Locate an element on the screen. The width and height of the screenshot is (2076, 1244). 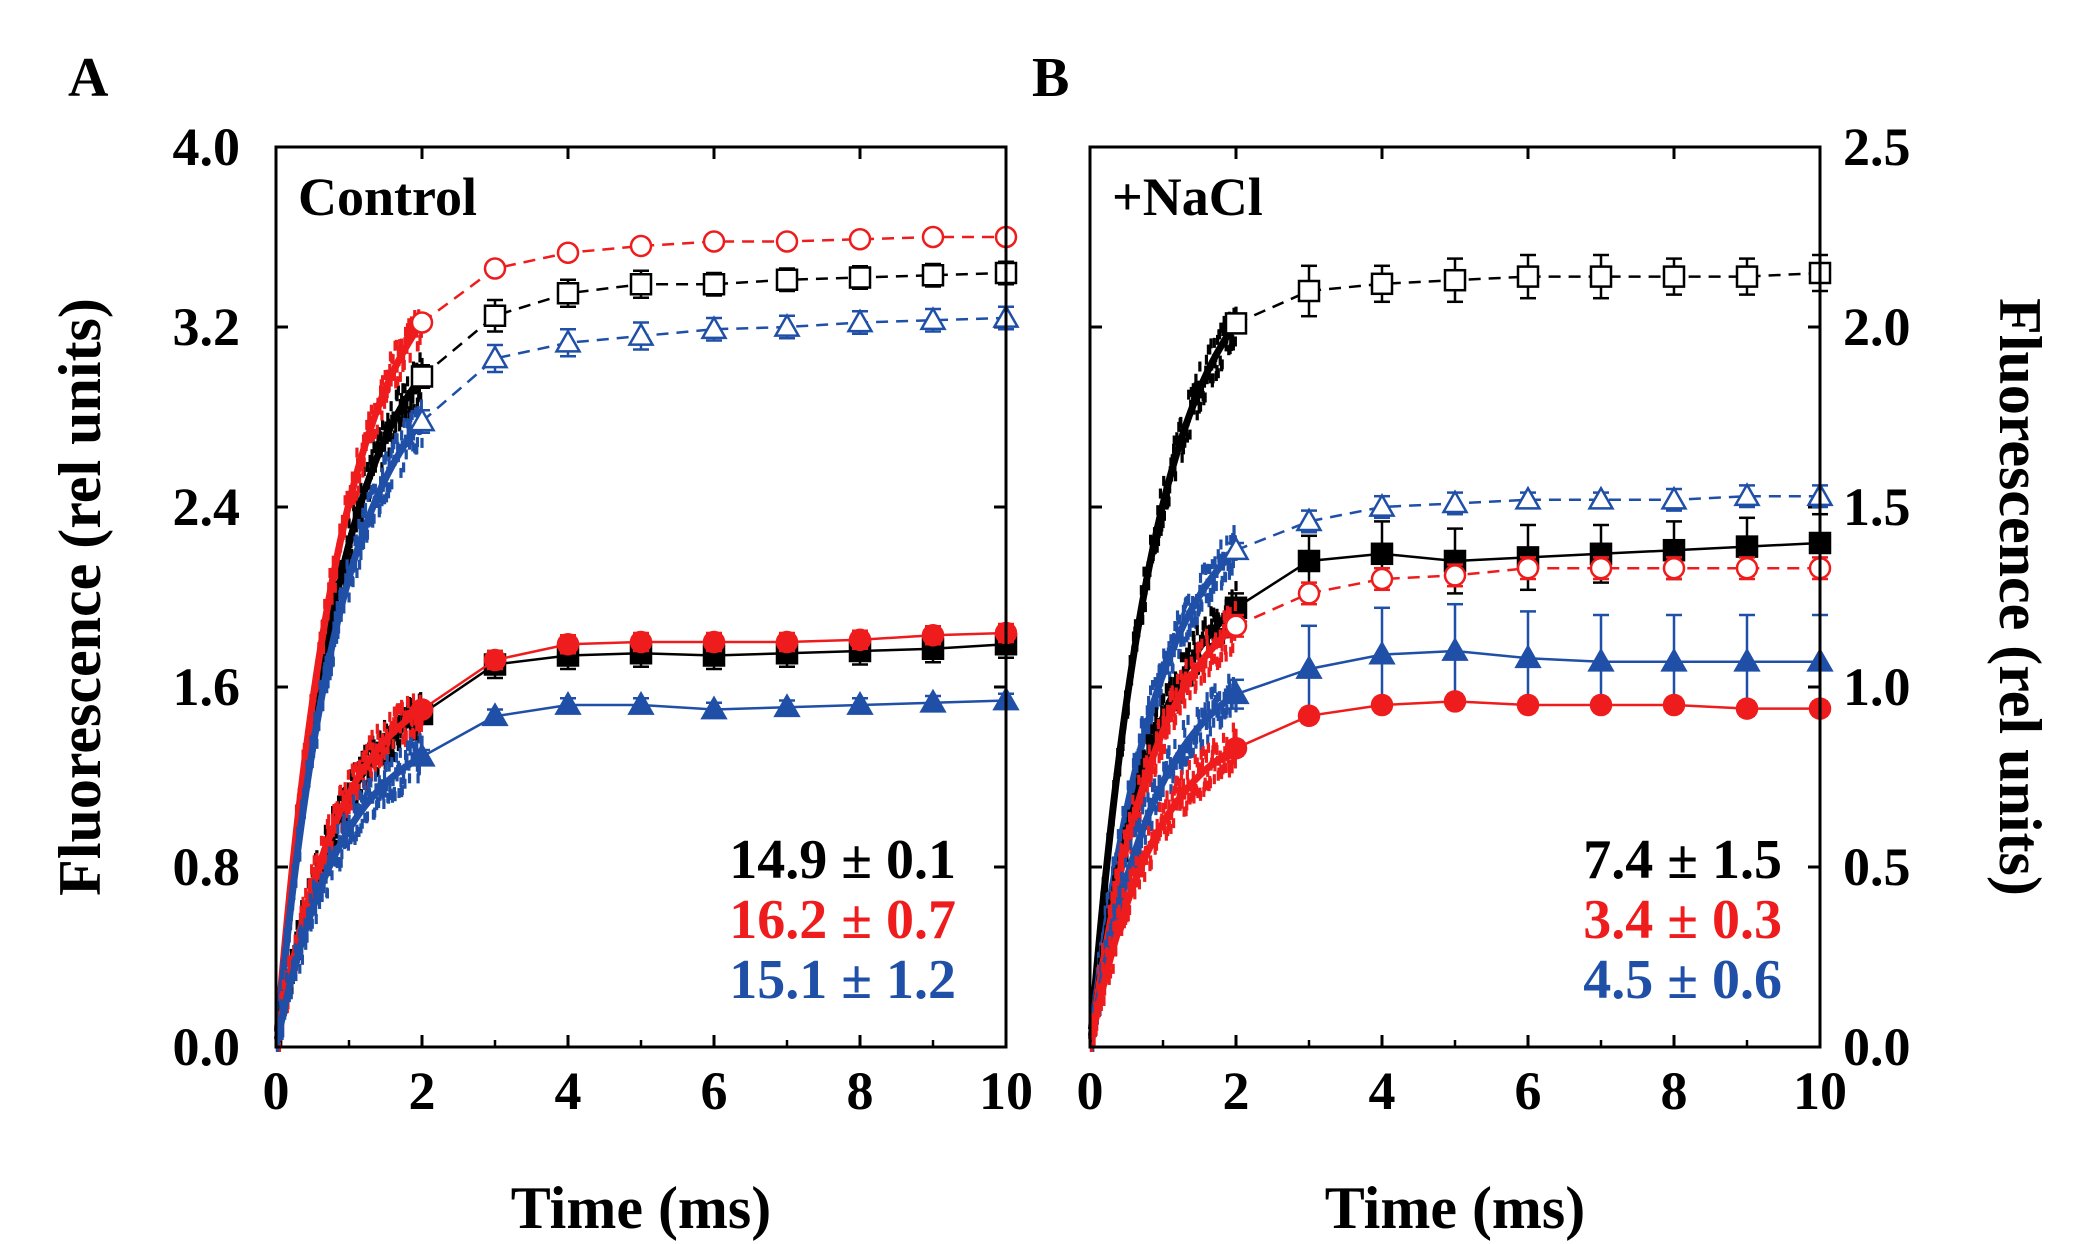
panel-letter-b: B is located at coordinates (1050, 78).